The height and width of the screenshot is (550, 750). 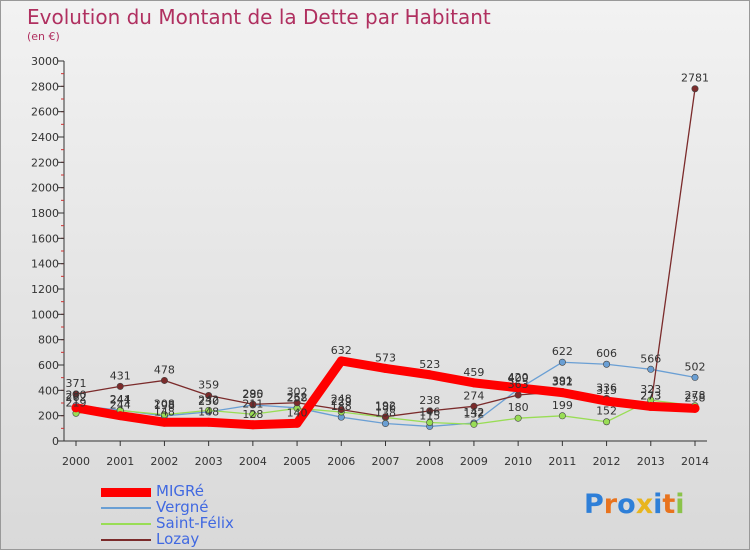 I want to click on data-label: 128, so click(x=252, y=414).